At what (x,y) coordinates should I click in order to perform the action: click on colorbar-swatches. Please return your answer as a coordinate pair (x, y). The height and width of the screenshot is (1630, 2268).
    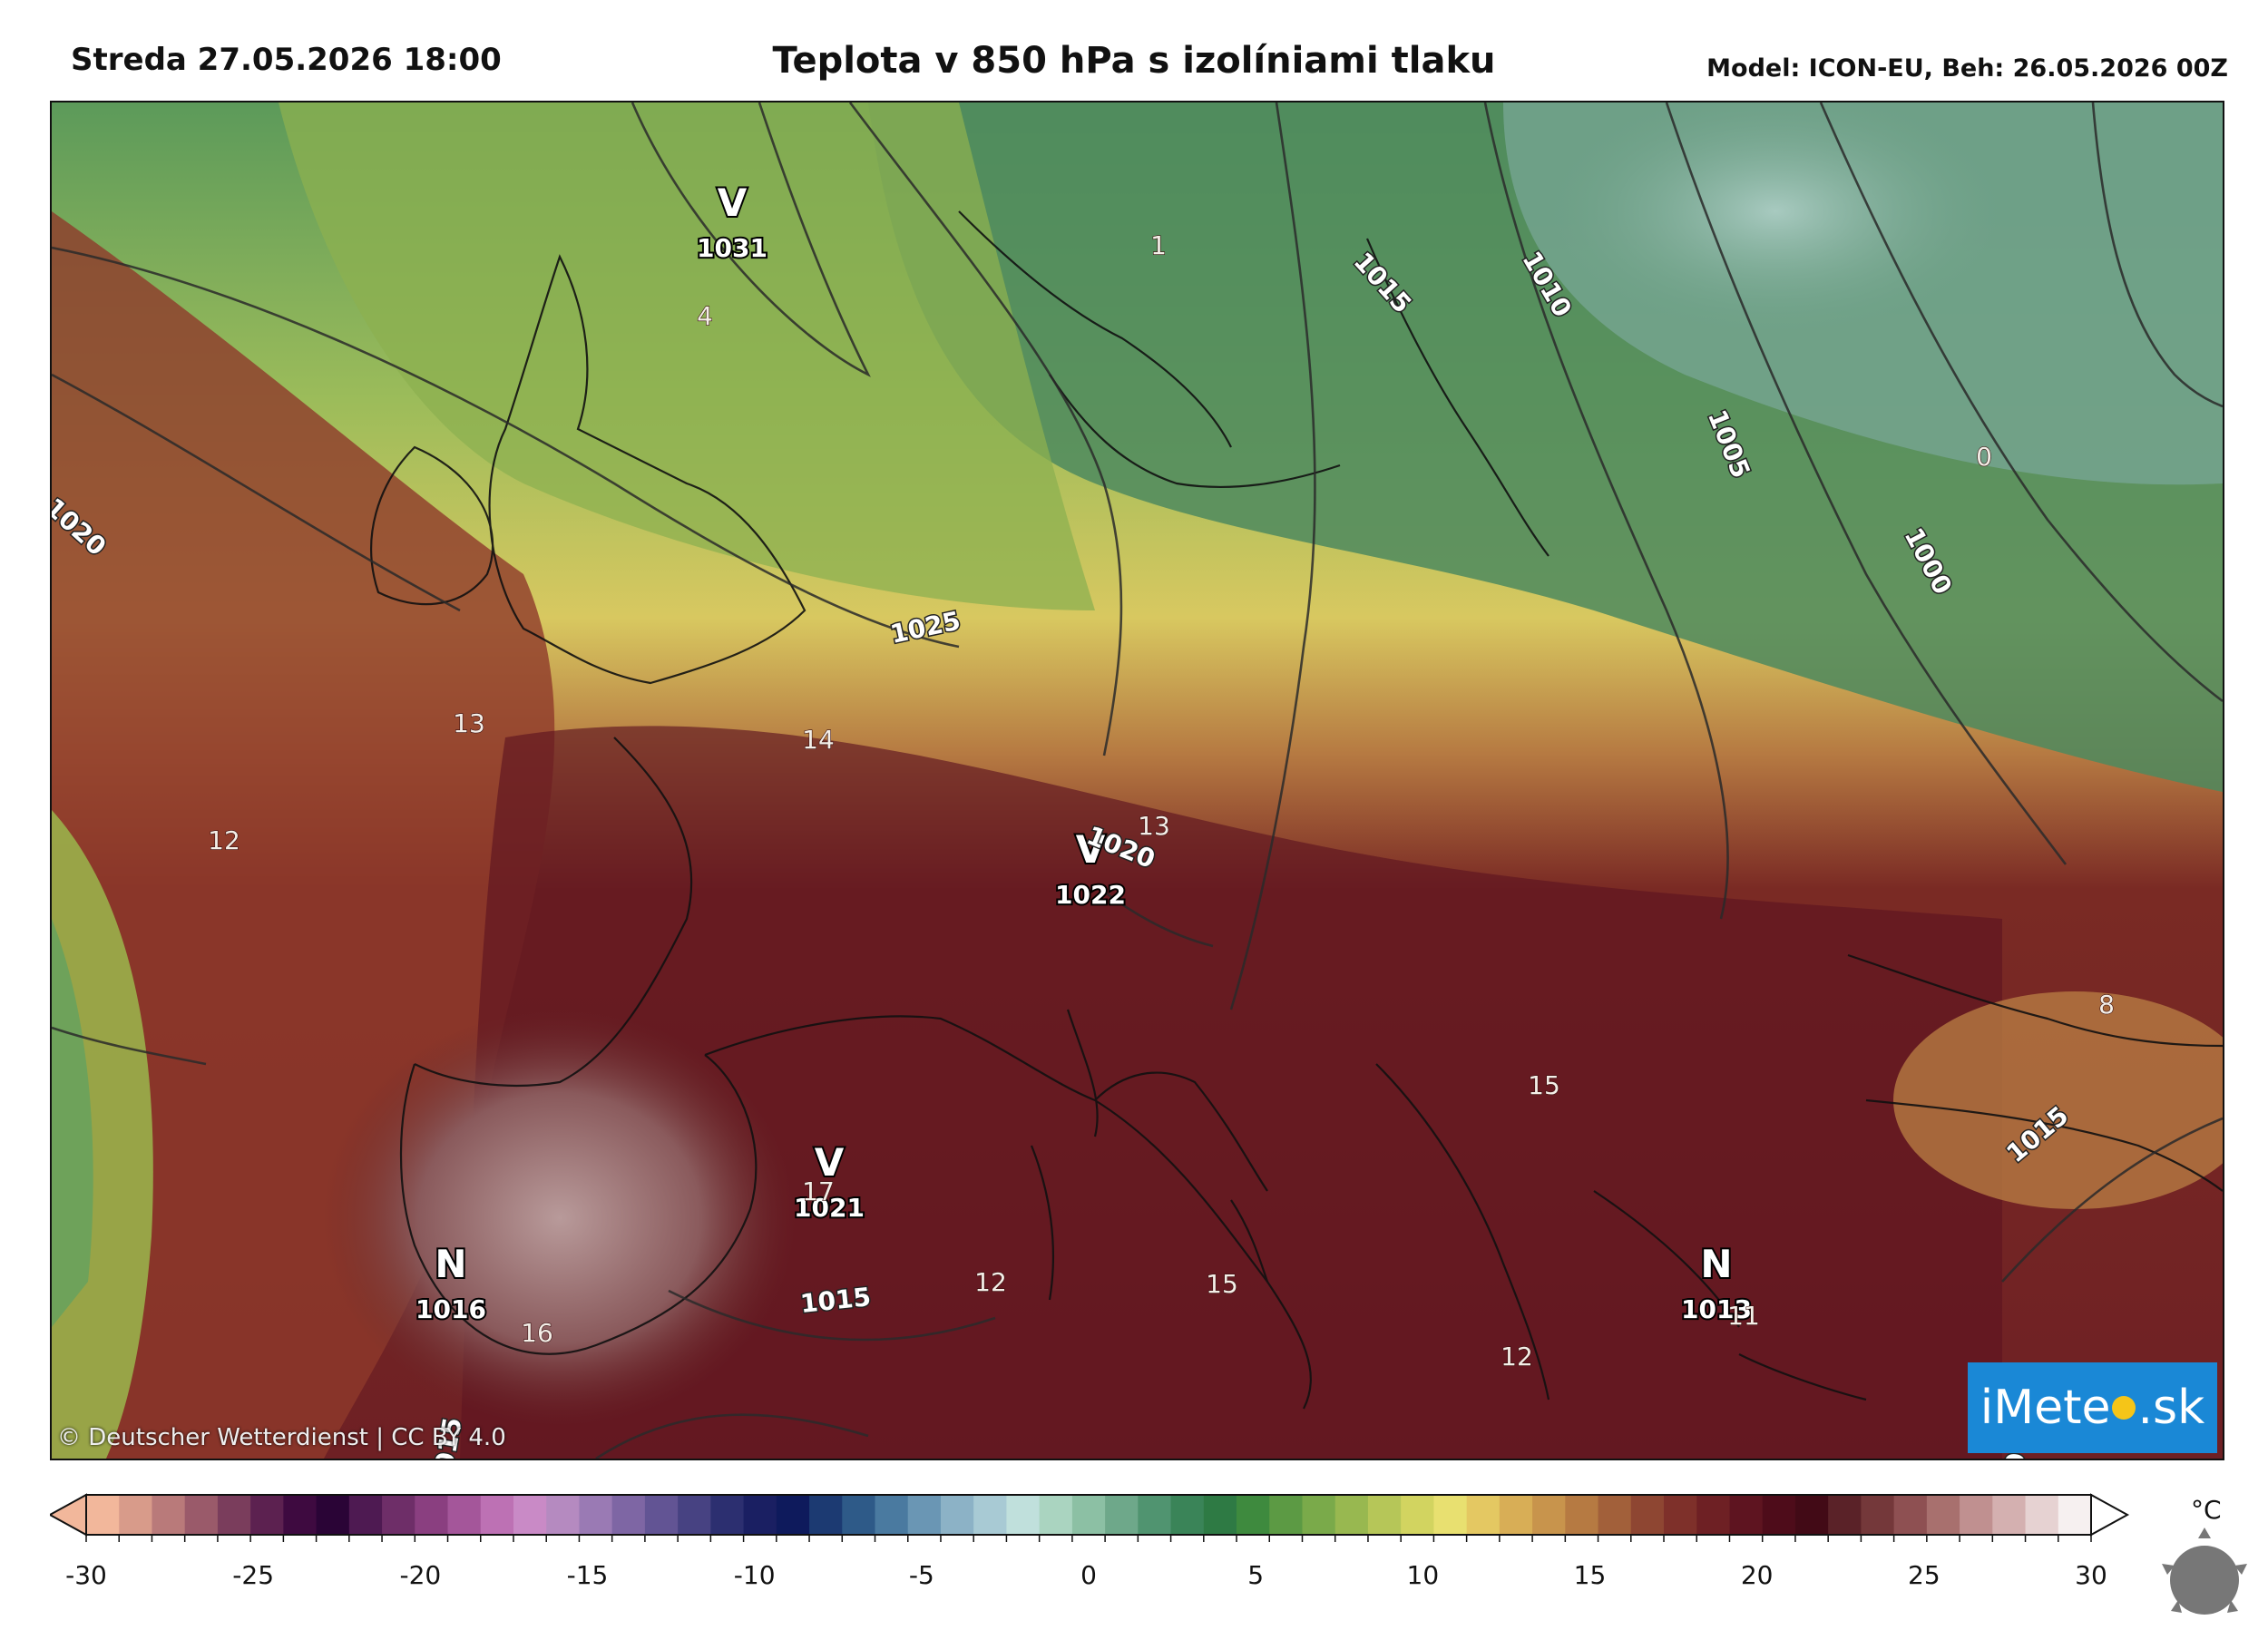
    Looking at the image, I should click on (1088, 1518).